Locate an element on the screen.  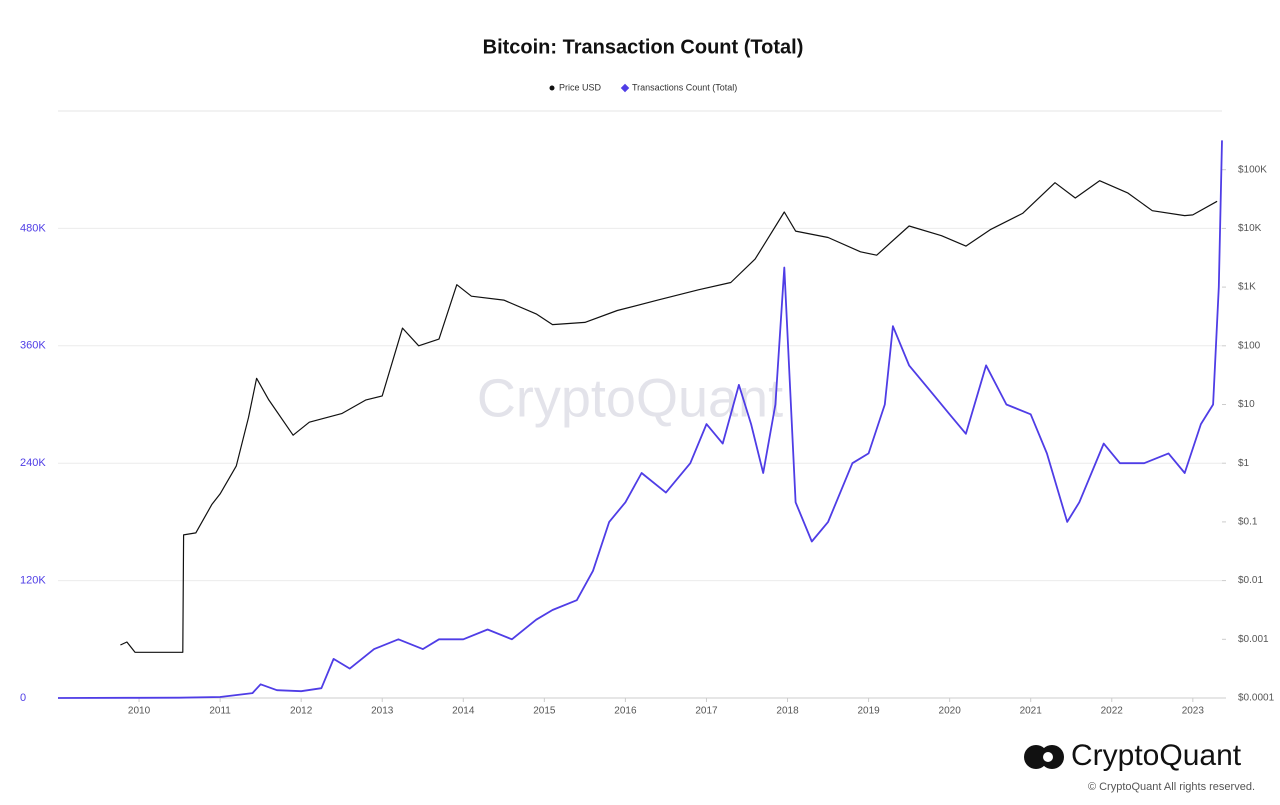
x-tick-label: 2017 is located at coordinates (706, 711).